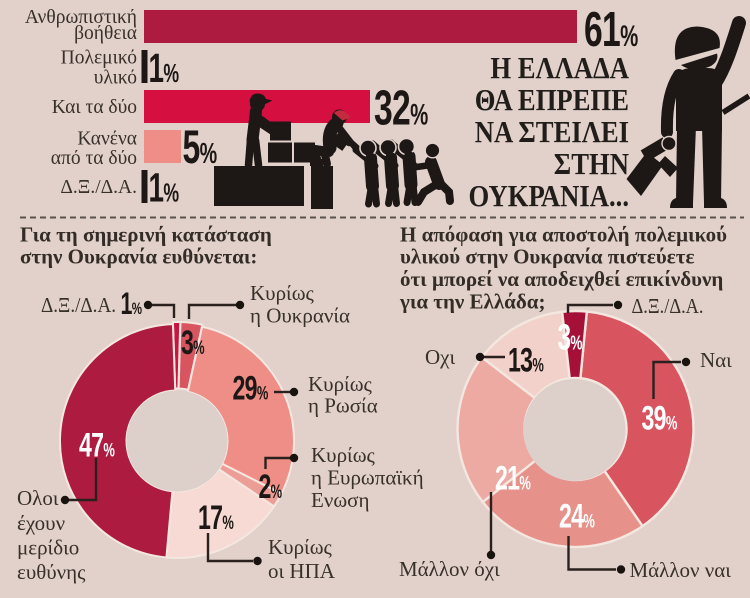 The height and width of the screenshot is (598, 750). Describe the element at coordinates (716, 360) in the screenshot. I see `svg-text: Ναι` at that location.